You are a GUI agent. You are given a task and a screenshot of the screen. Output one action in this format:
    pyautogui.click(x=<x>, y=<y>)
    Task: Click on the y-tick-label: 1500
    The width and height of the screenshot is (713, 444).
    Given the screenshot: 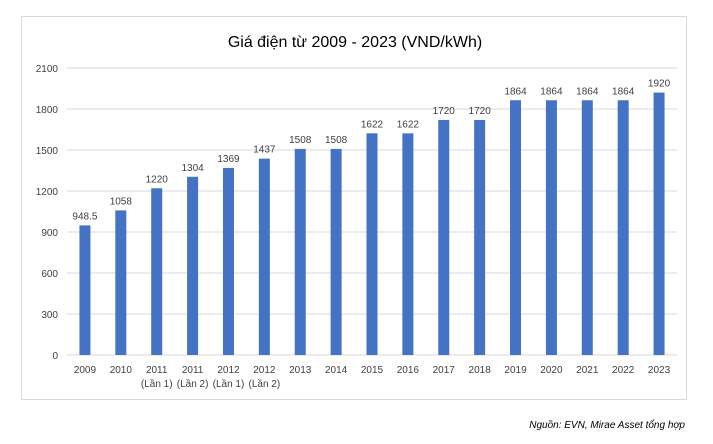 What is the action you would take?
    pyautogui.click(x=47, y=151)
    